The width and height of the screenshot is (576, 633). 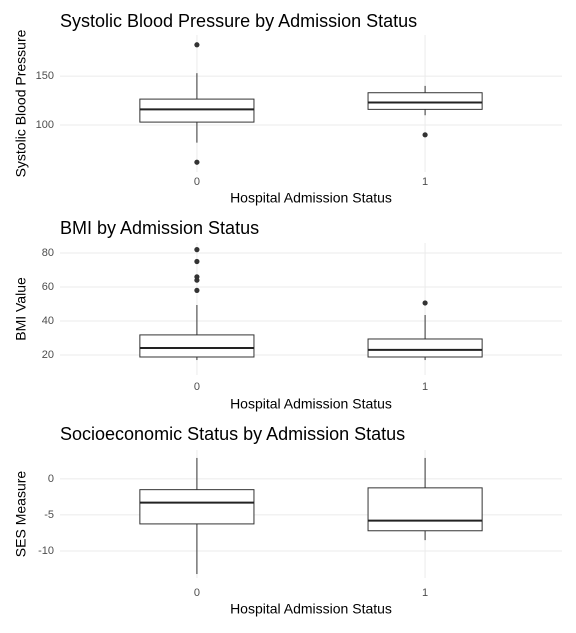 What do you see at coordinates (51, 479) in the screenshot?
I see `y-tick-label: 0` at bounding box center [51, 479].